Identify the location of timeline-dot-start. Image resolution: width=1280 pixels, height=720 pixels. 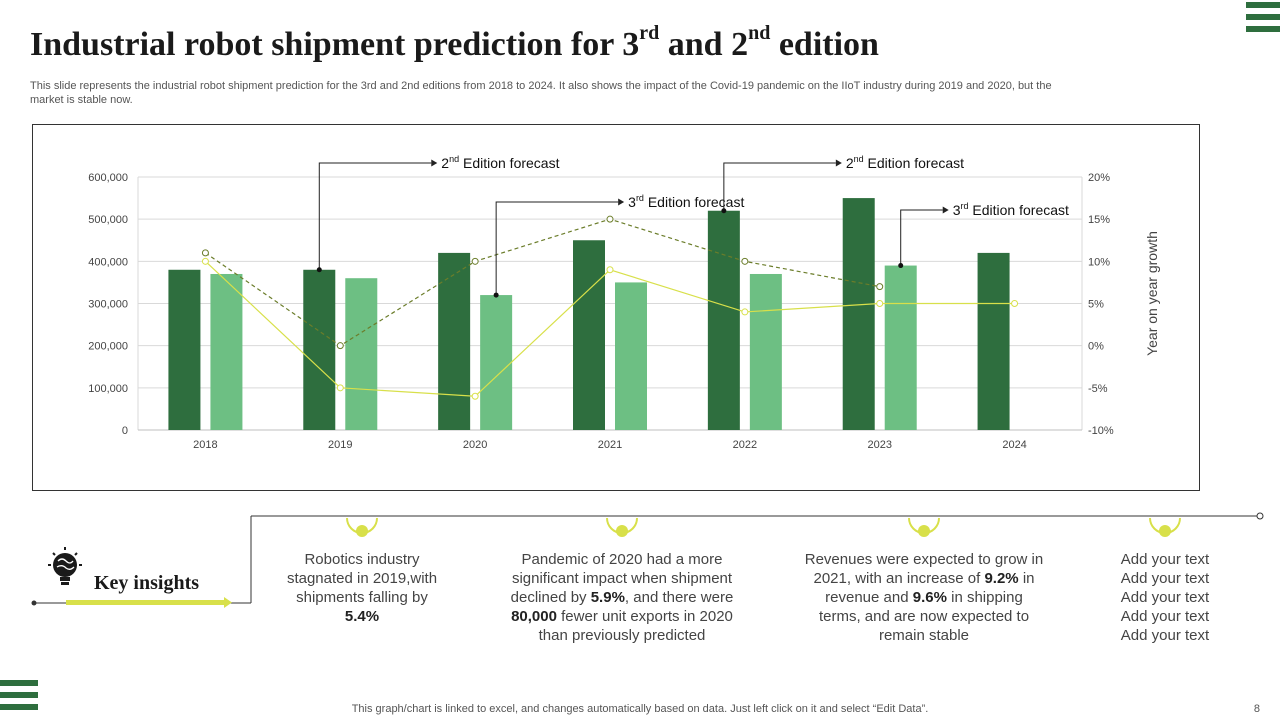
(34, 603).